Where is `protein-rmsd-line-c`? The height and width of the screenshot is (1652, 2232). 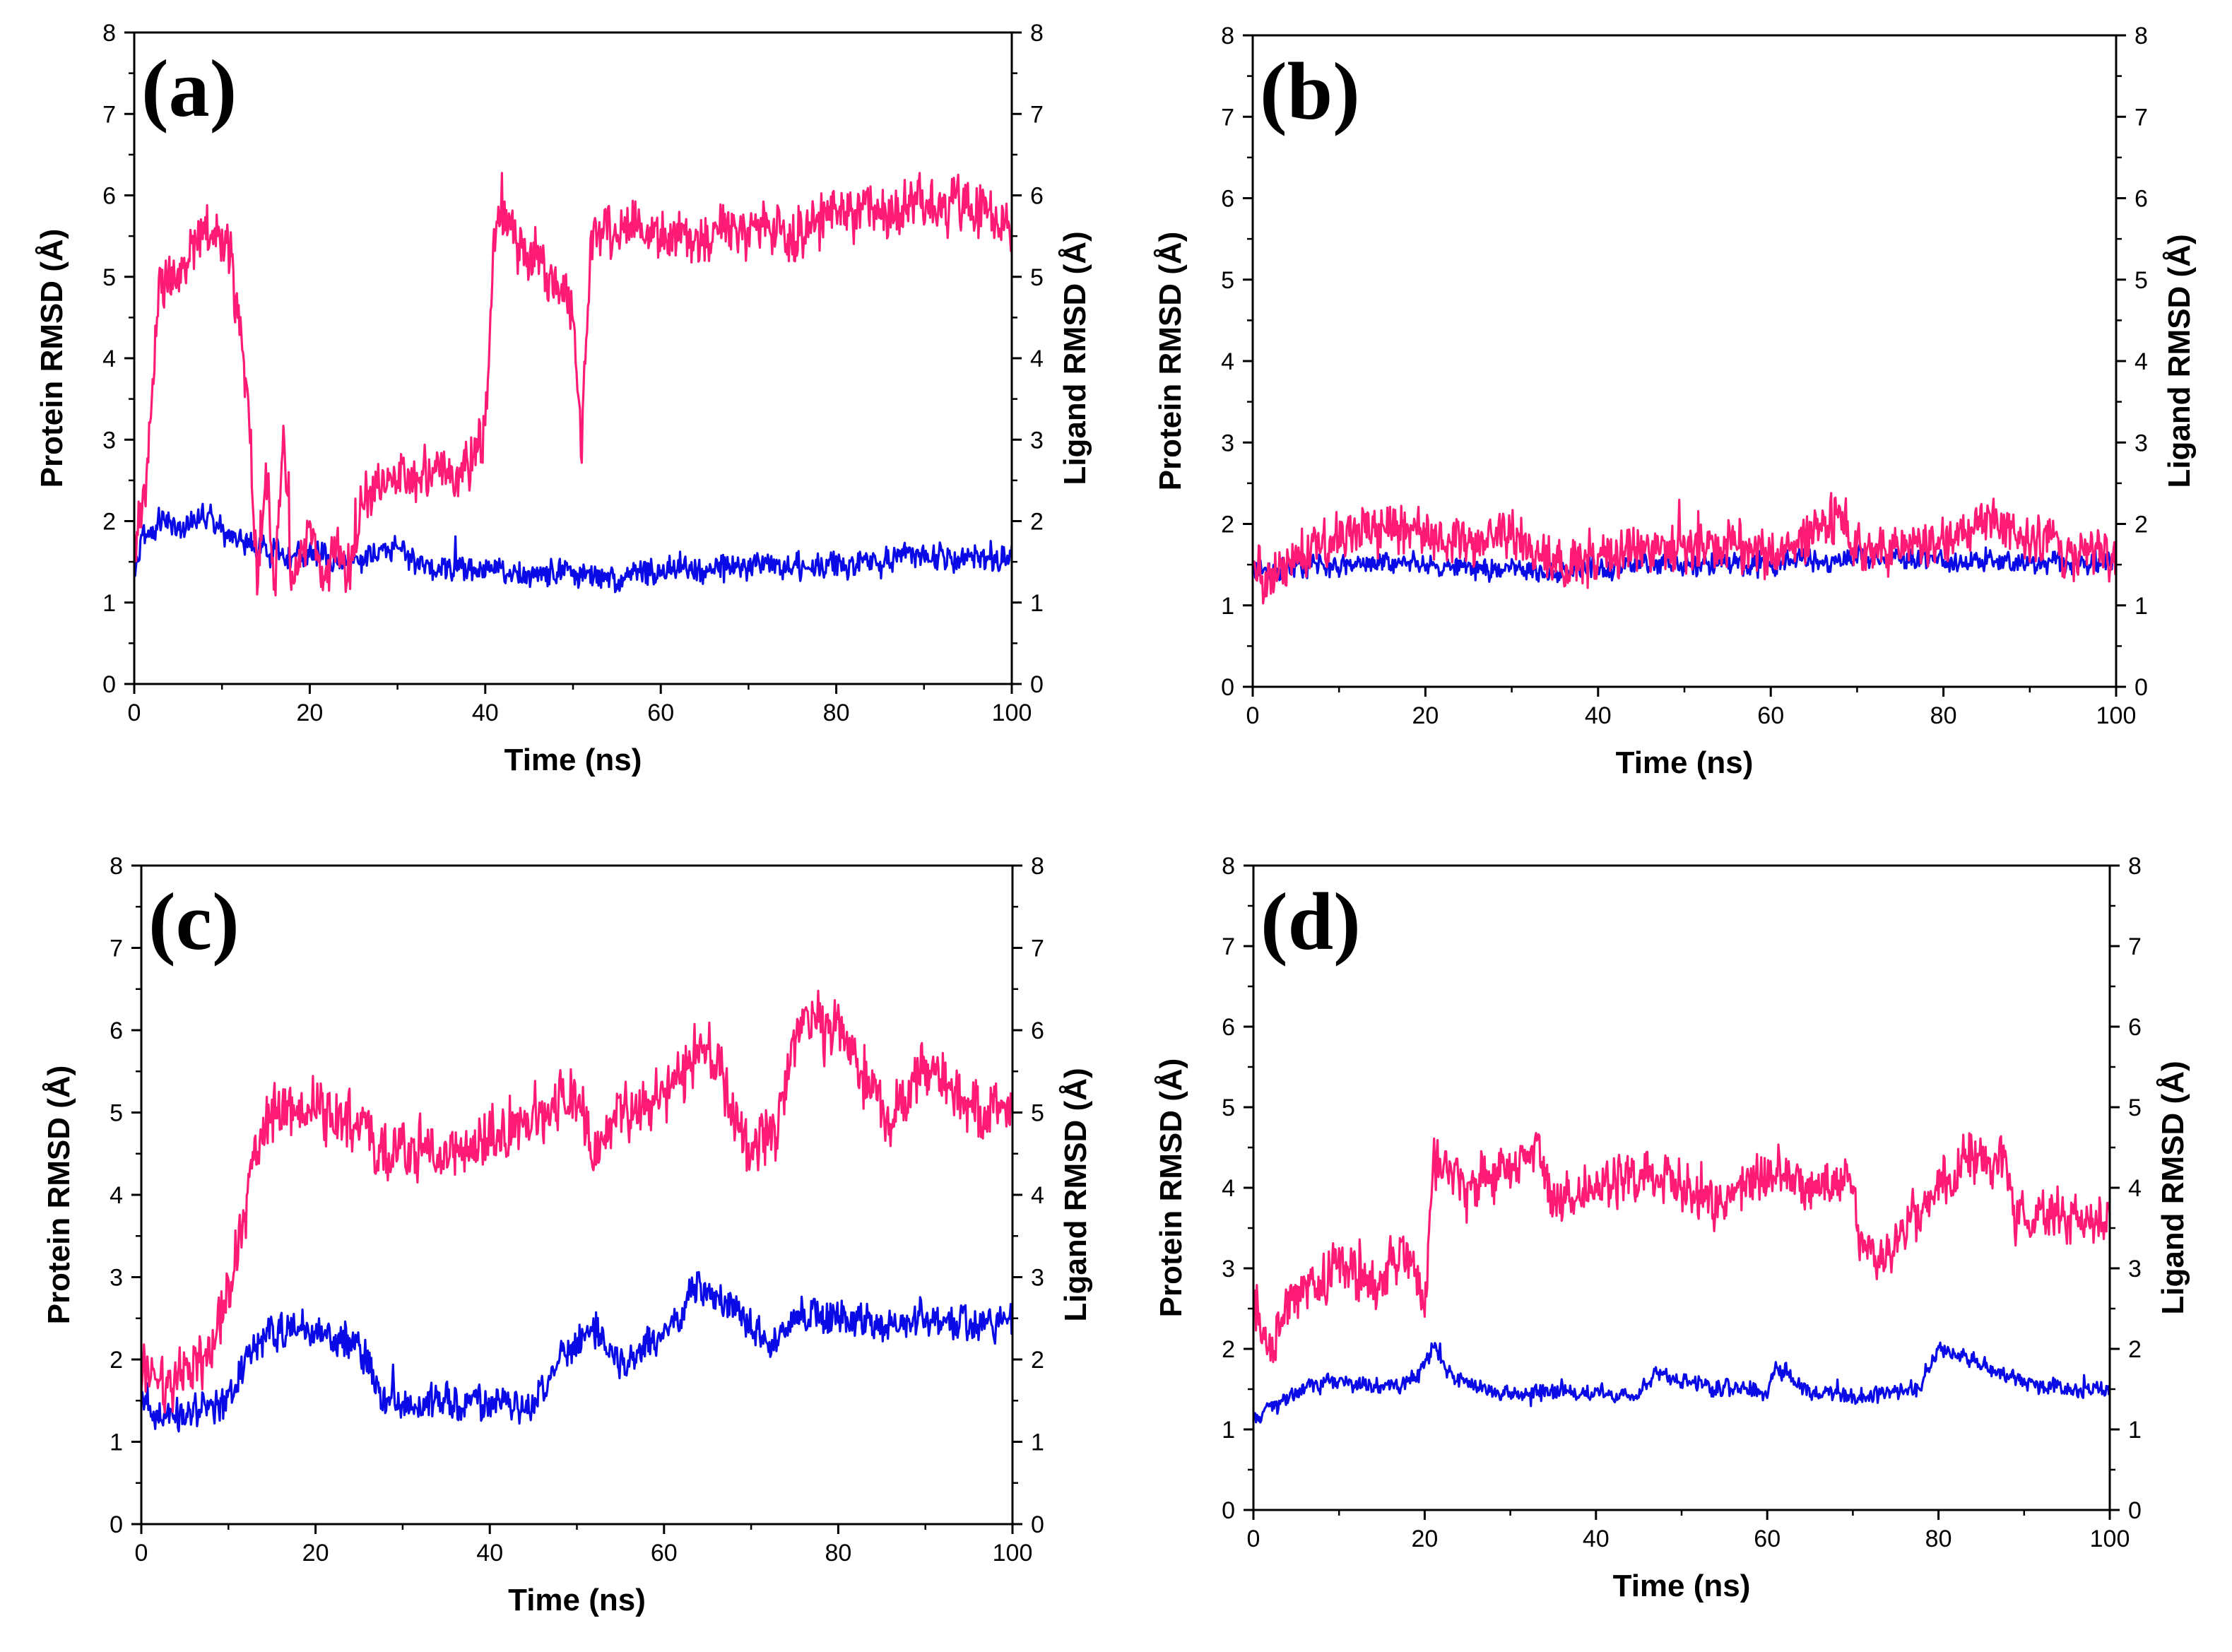 protein-rmsd-line-c is located at coordinates (577, 1351).